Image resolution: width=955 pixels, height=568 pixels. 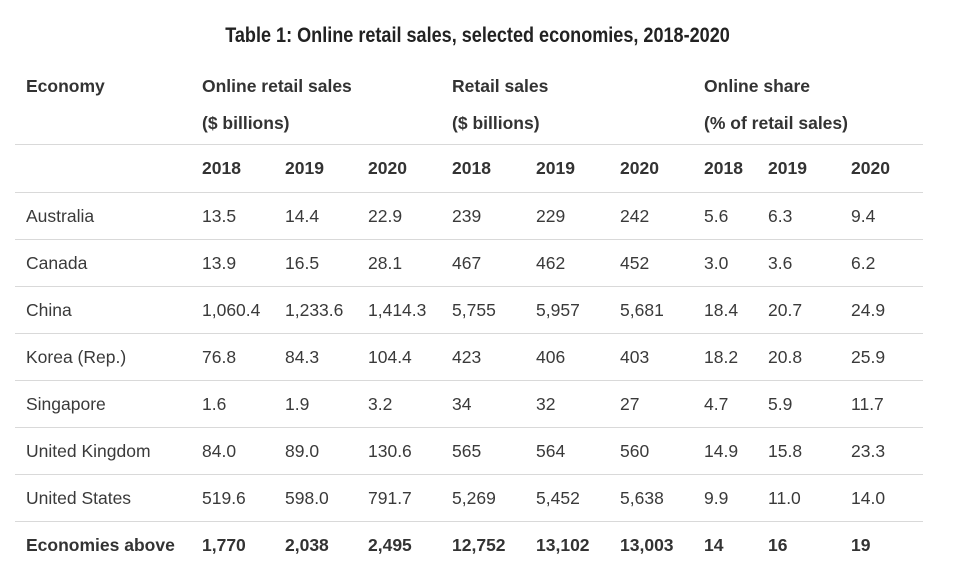 I want to click on retail-sales-header-unit: ($ billions), so click(x=572, y=119).